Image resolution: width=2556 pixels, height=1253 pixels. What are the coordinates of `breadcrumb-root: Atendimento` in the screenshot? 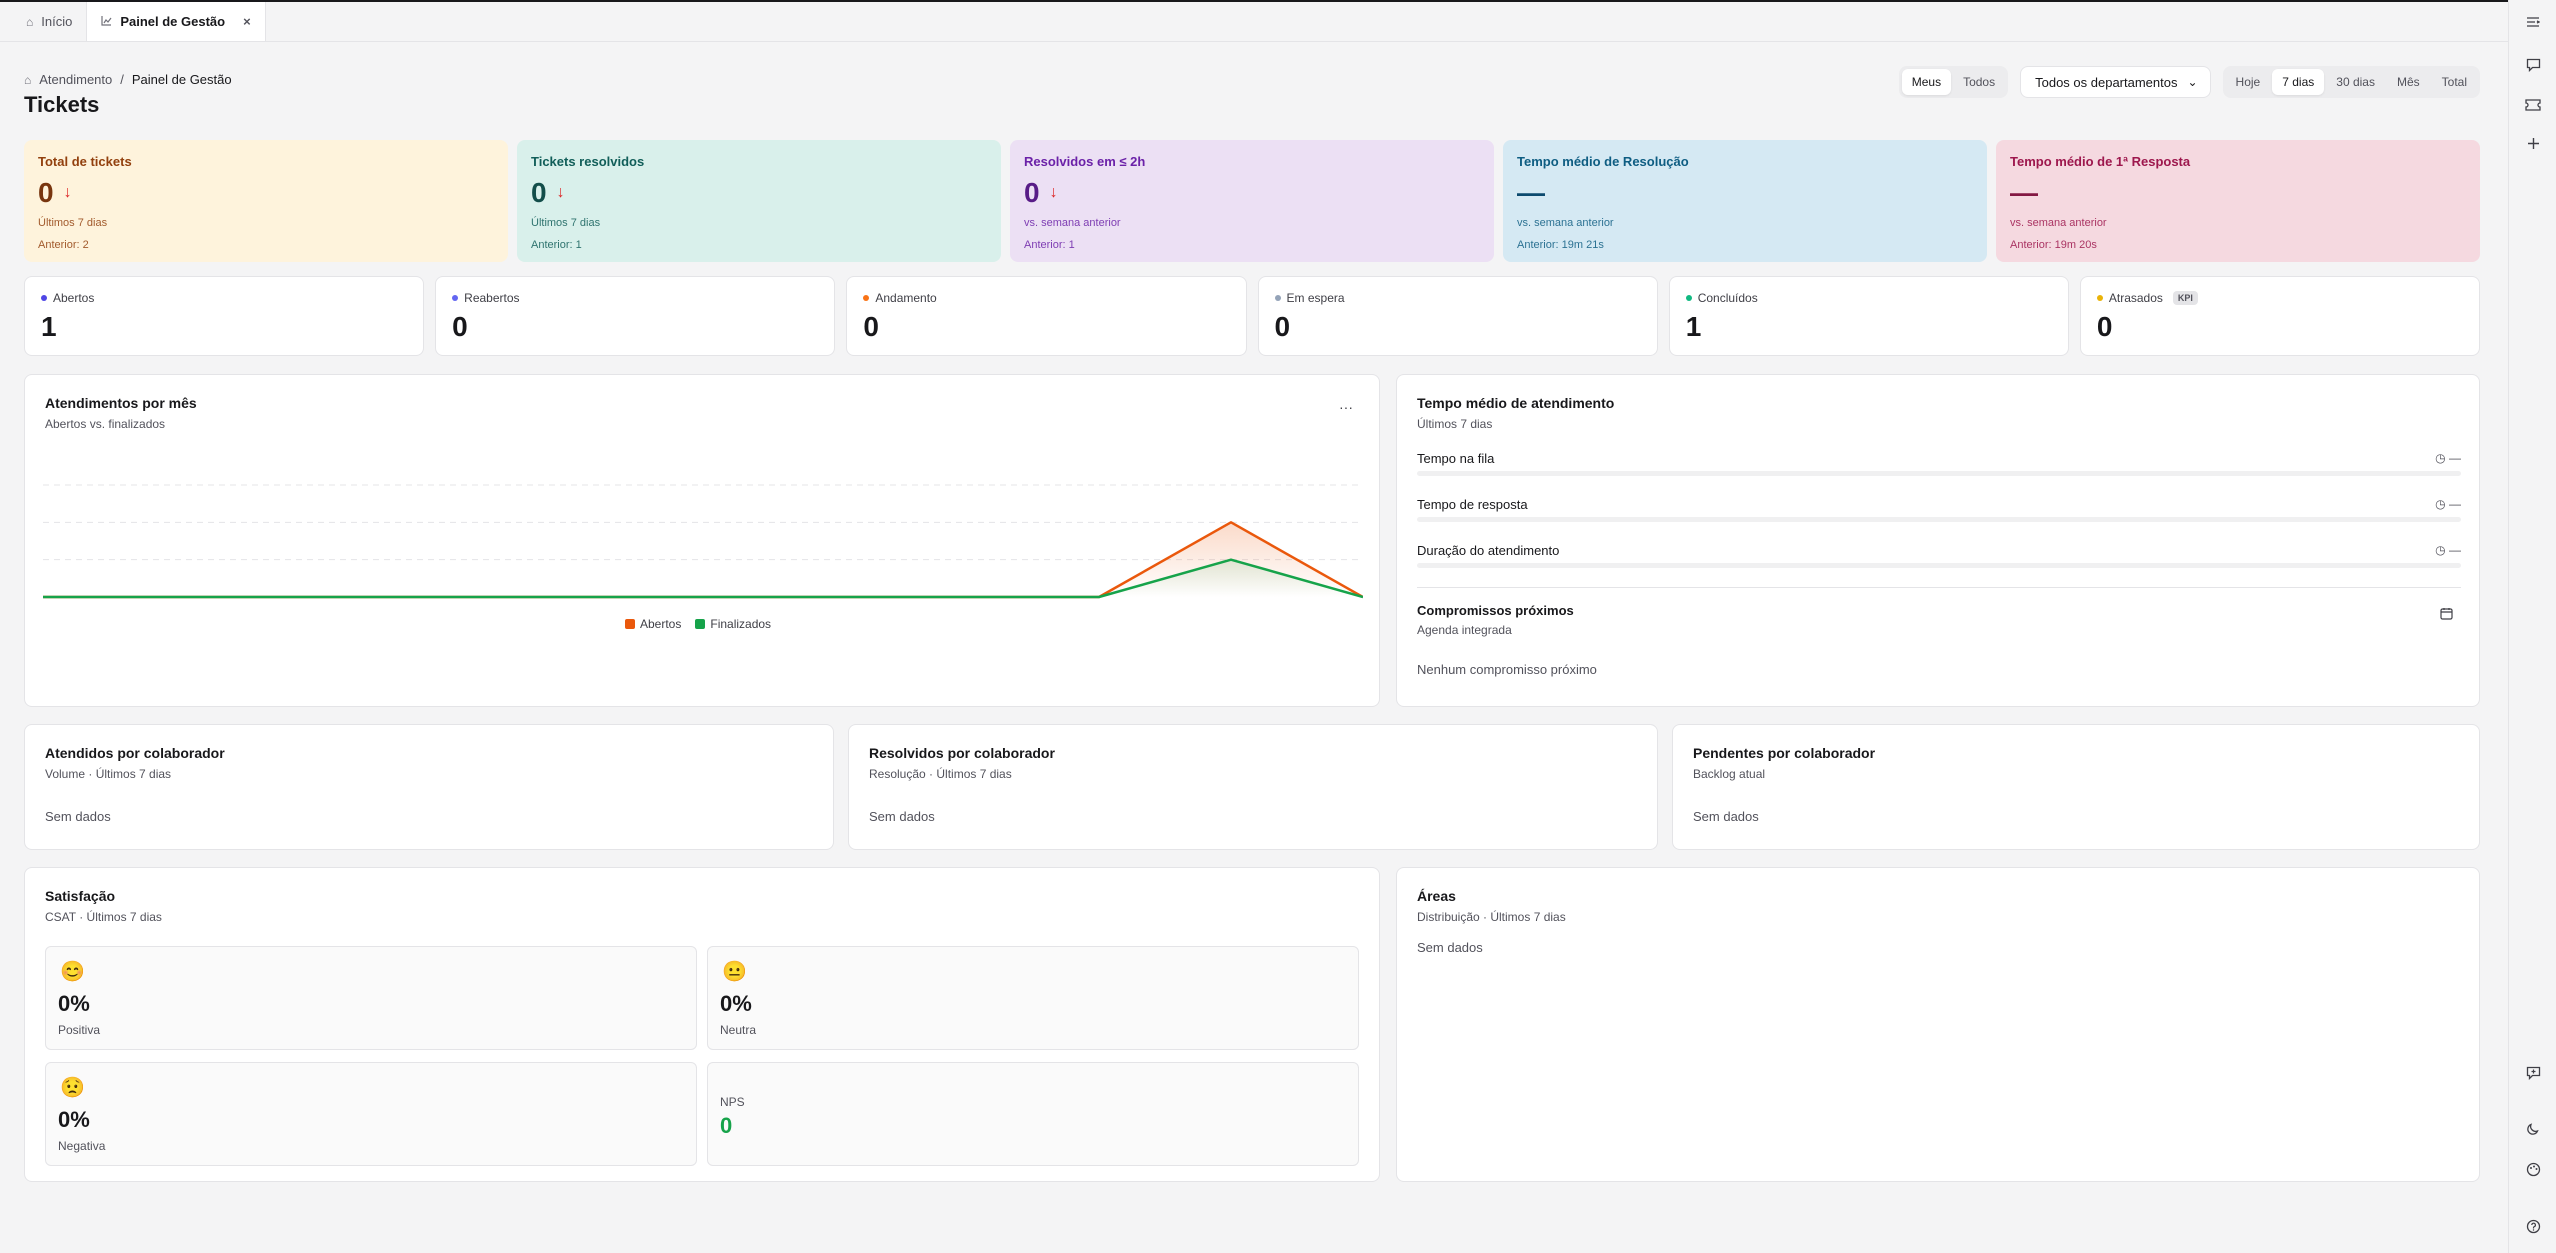 It's located at (76, 79).